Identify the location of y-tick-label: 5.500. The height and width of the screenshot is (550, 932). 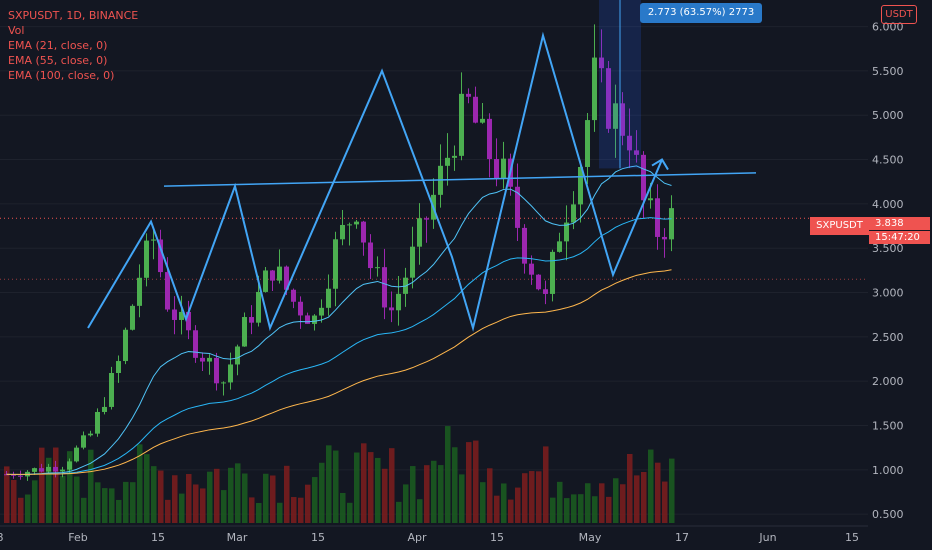
(888, 71).